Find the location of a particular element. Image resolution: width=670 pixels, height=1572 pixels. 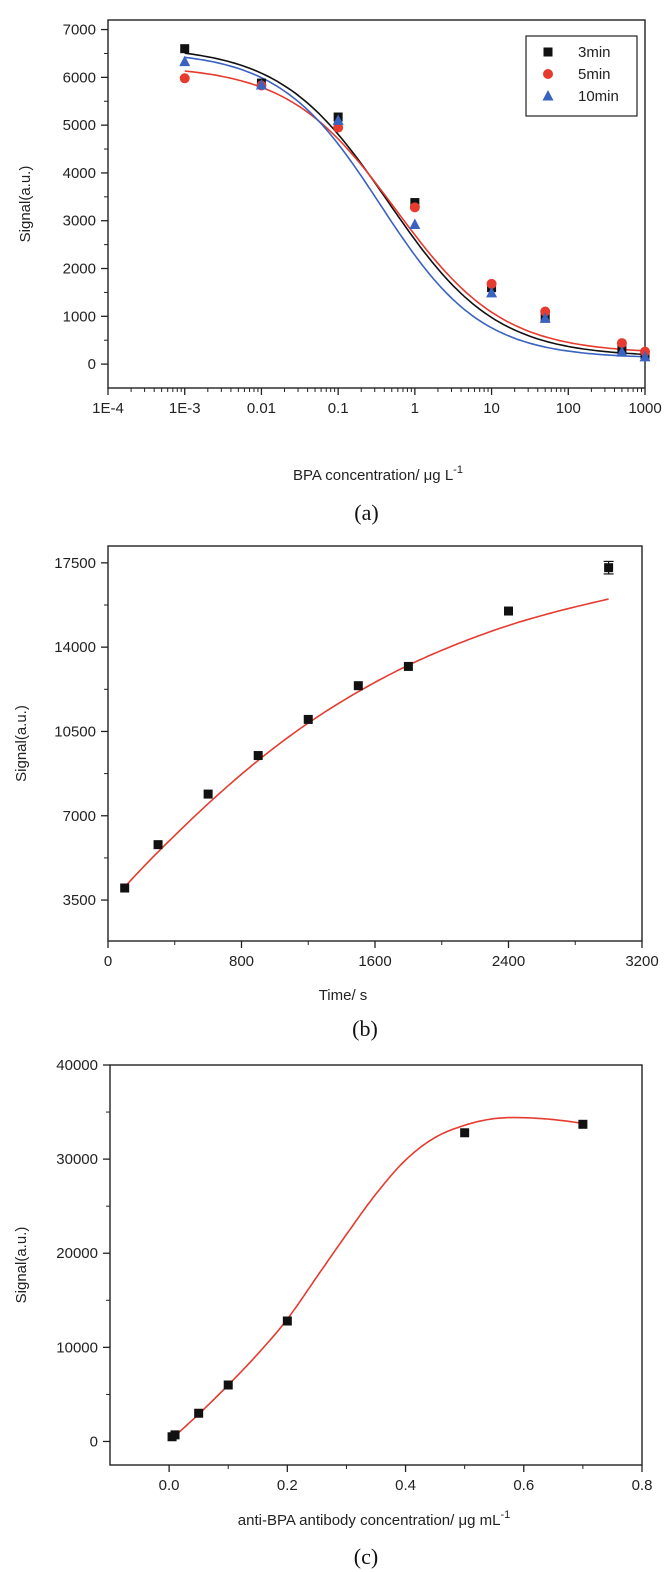

fit-curve-3min is located at coordinates (415, 204).